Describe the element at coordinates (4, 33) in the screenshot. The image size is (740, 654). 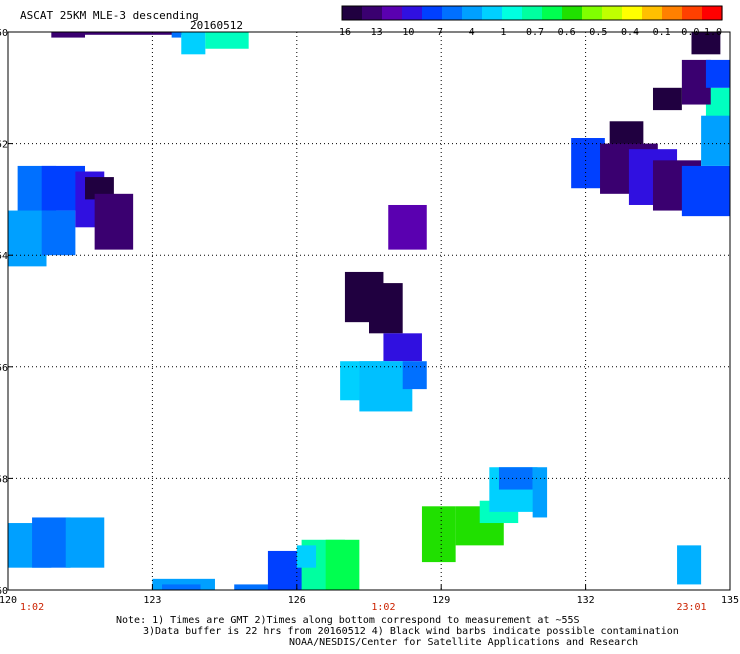
I see `y-tick-label: -50` at that location.